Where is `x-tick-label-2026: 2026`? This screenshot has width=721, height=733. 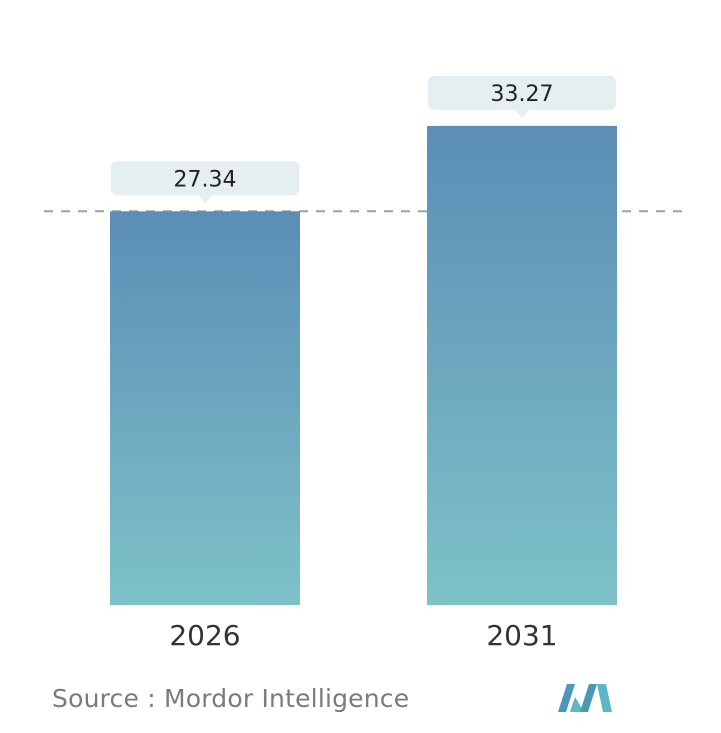 x-tick-label-2026: 2026 is located at coordinates (204, 635).